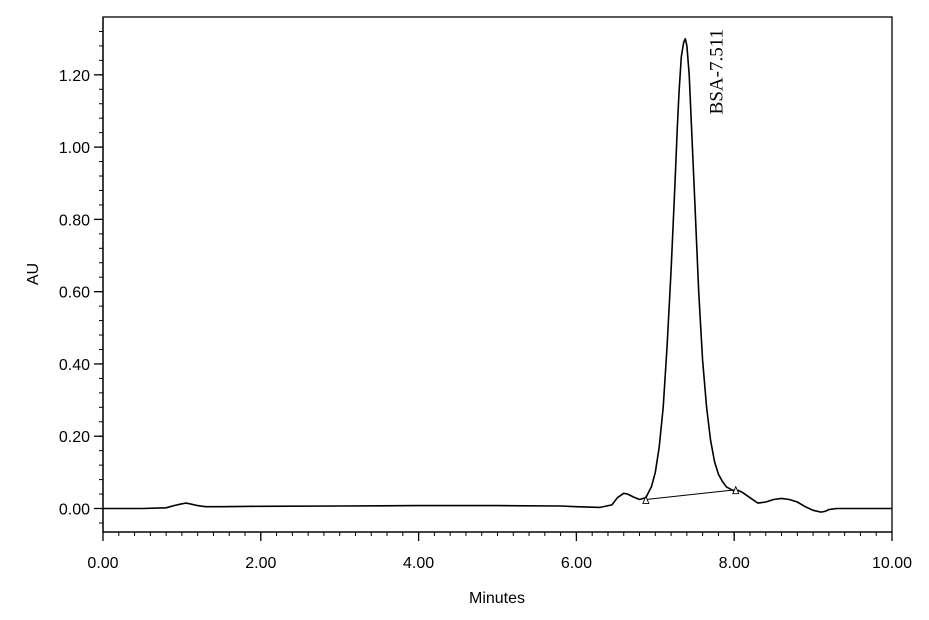 The height and width of the screenshot is (620, 929). I want to click on peak-label: BSA-7.511, so click(717, 71).